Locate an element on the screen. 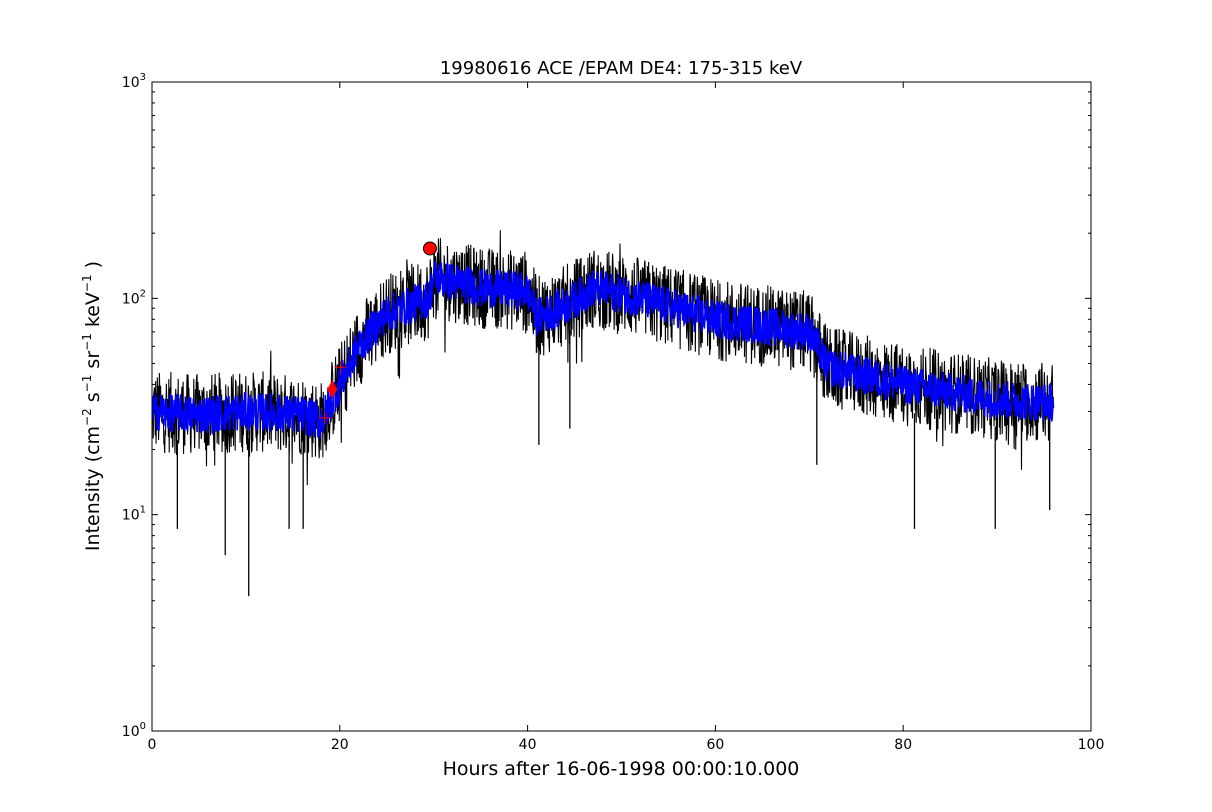  y-tick-label-exponent: 1 is located at coordinates (143, 510).